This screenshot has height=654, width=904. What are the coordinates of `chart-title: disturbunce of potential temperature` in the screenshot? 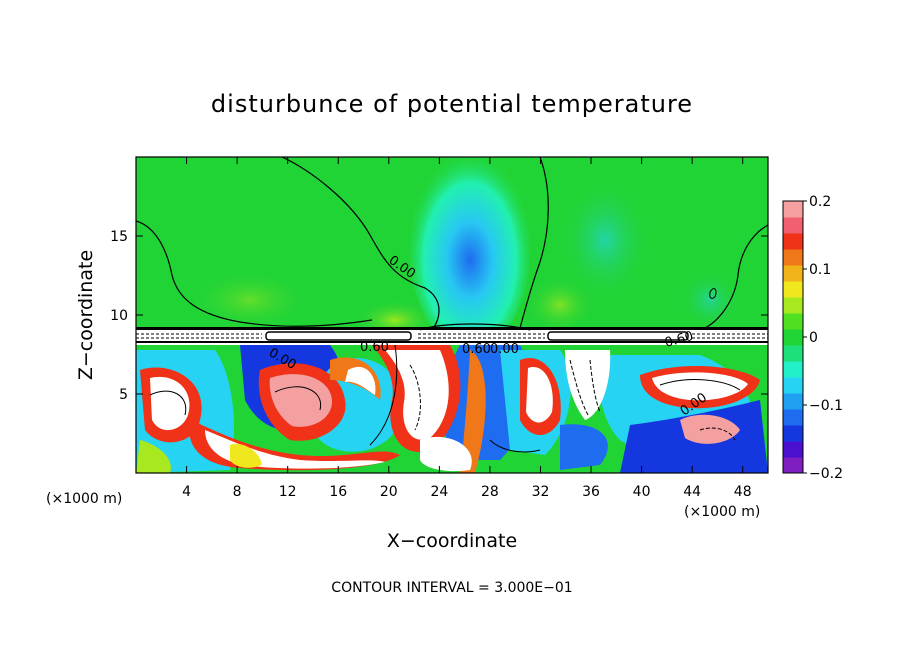 It's located at (452, 104).